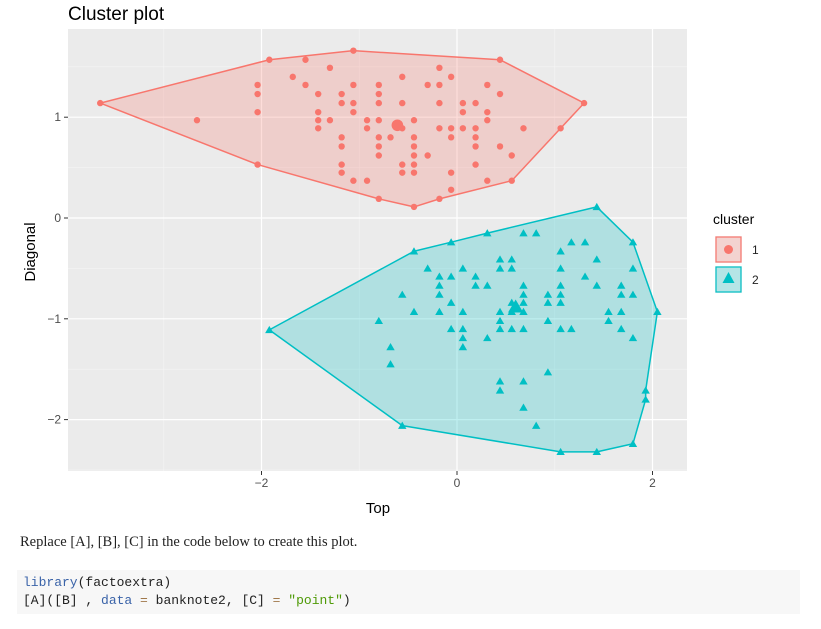 Image resolution: width=821 pixels, height=629 pixels. Describe the element at coordinates (50, 582) in the screenshot. I see `code-library-fn: library` at that location.